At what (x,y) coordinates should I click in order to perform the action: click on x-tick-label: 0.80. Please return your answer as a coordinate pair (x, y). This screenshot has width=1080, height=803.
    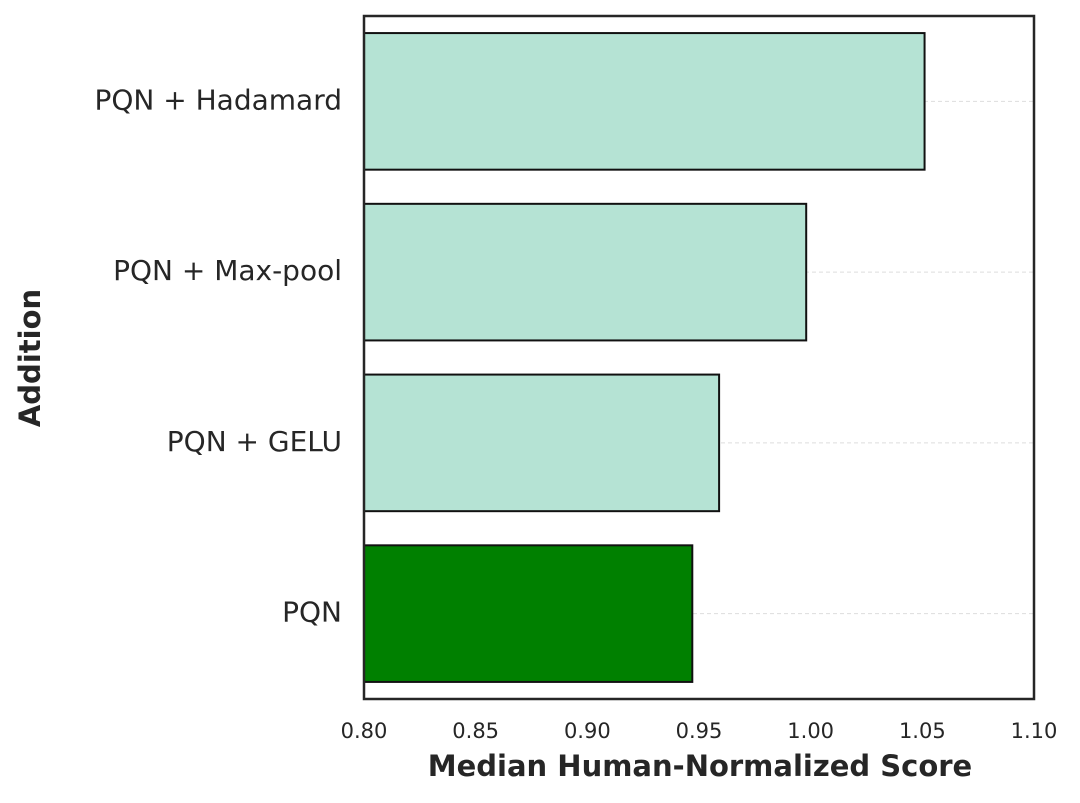
    Looking at the image, I should click on (364, 731).